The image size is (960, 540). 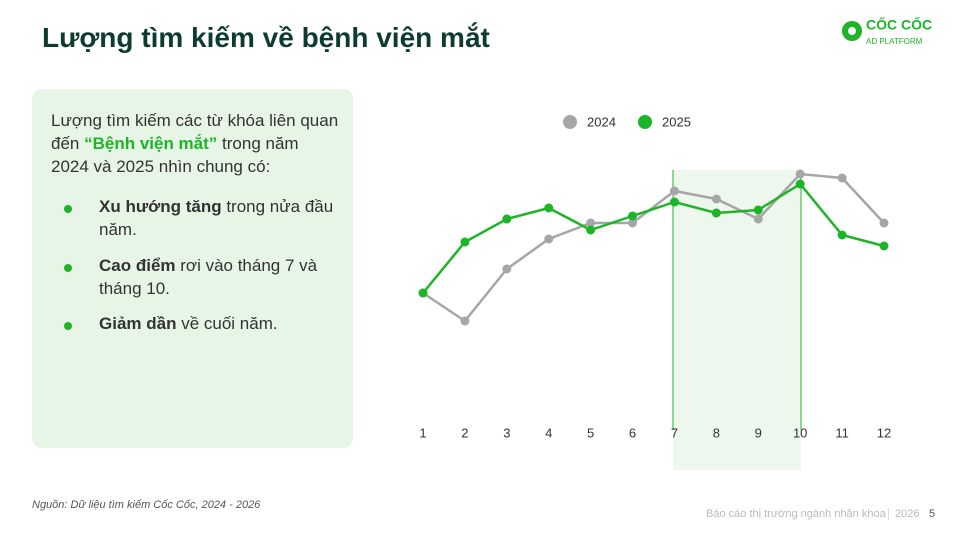 What do you see at coordinates (601, 121) in the screenshot?
I see `legend-label: 2024` at bounding box center [601, 121].